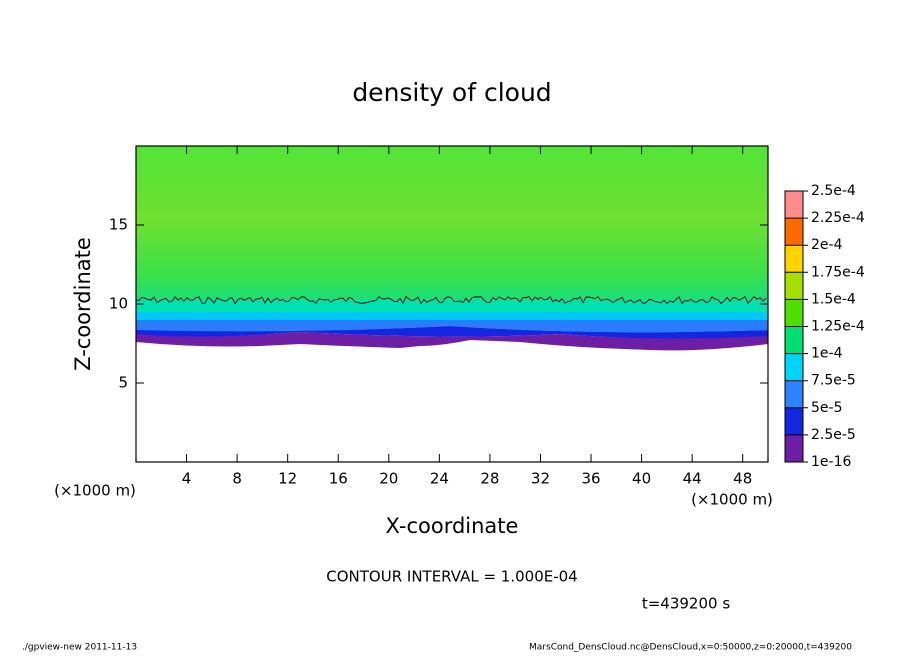  Describe the element at coordinates (831, 462) in the screenshot. I see `colorbar-label: 1e-16` at that location.